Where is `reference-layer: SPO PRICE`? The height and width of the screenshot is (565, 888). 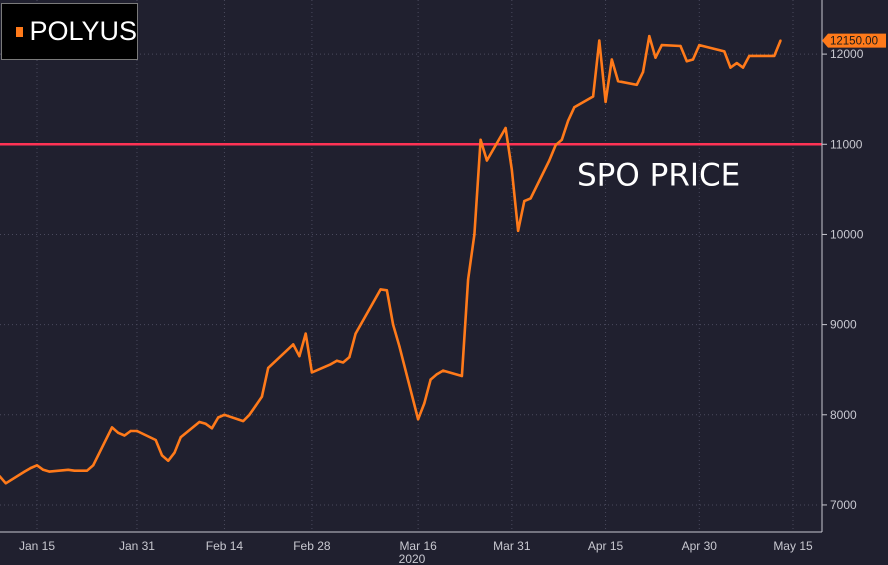
reference-layer: SPO PRICE is located at coordinates (411, 168).